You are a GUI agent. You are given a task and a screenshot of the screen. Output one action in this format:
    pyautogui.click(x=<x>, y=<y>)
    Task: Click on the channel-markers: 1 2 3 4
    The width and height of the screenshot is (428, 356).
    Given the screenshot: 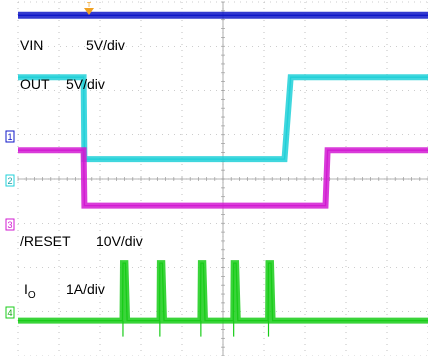 What is the action you would take?
    pyautogui.click(x=10, y=224)
    